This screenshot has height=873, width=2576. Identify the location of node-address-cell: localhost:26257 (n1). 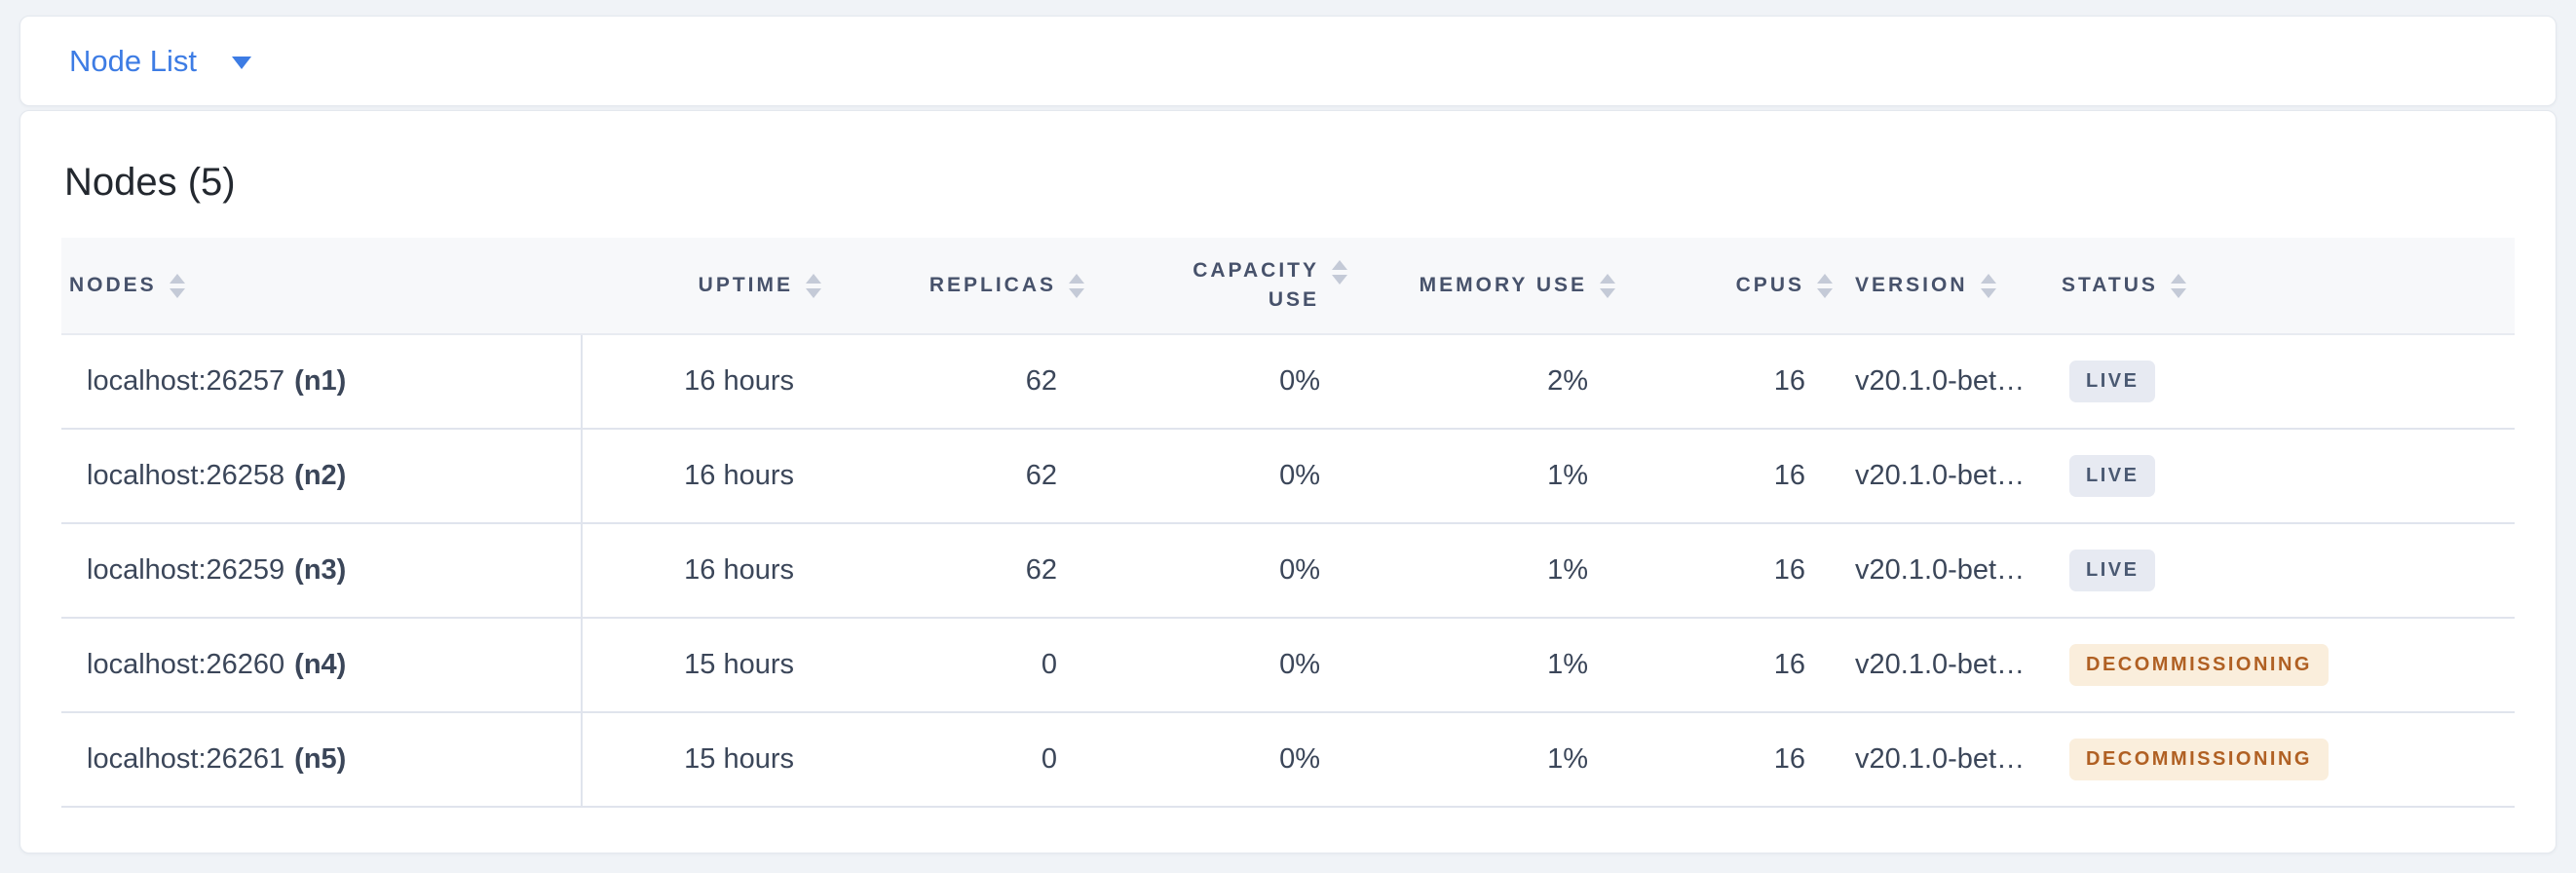
(322, 381).